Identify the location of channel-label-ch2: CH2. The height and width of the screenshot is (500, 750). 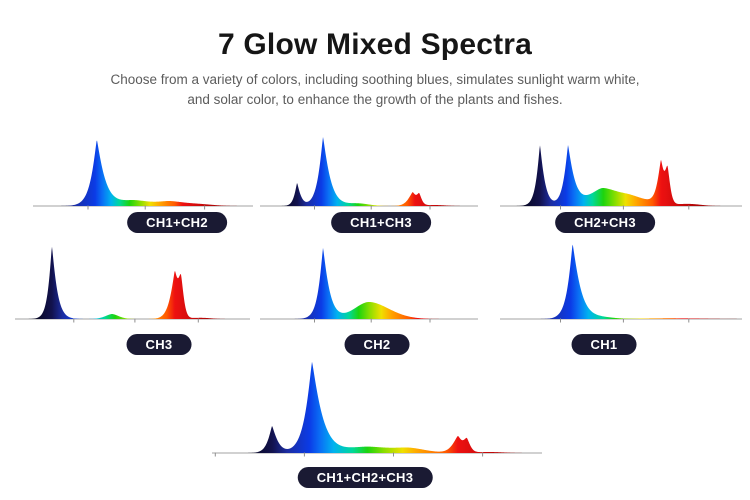
(377, 344).